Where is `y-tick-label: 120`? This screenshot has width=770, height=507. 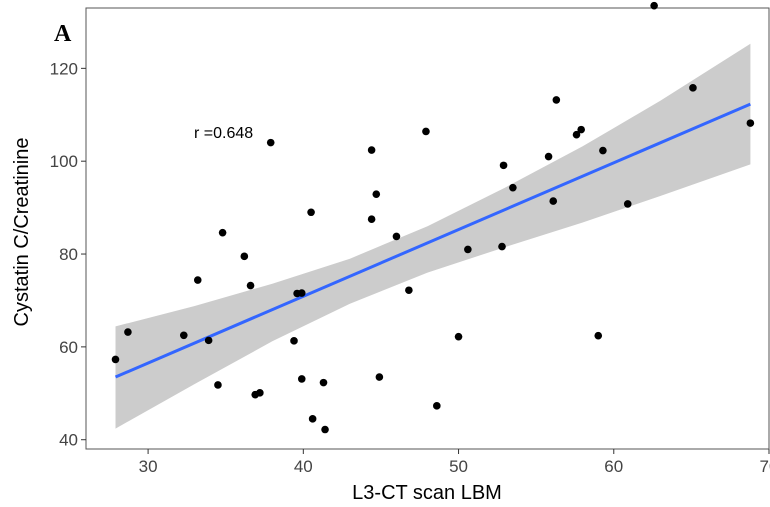 y-tick-label: 120 is located at coordinates (64, 68).